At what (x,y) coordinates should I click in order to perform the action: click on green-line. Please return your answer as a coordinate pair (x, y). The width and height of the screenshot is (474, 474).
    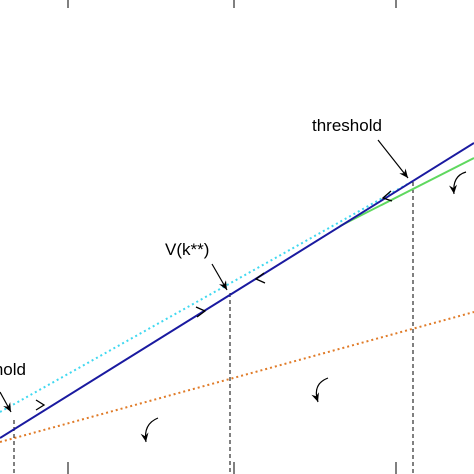
    Looking at the image, I should click on (406, 192).